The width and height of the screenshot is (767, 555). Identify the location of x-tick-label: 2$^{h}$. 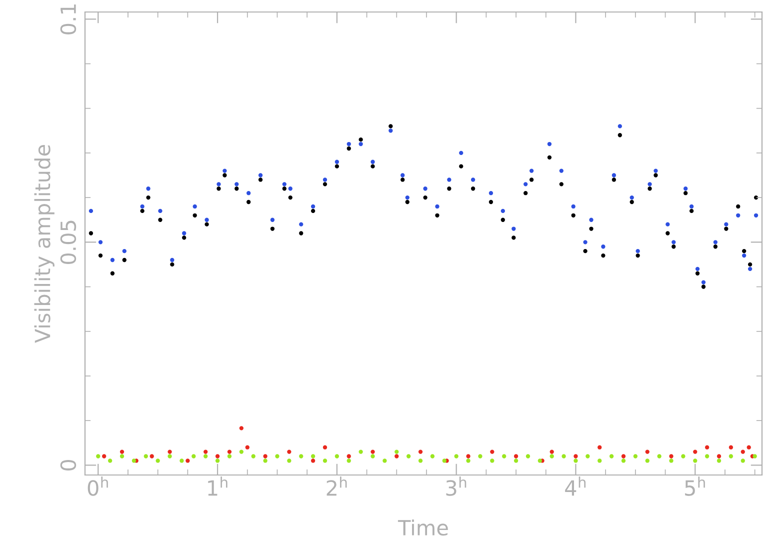
(336, 486).